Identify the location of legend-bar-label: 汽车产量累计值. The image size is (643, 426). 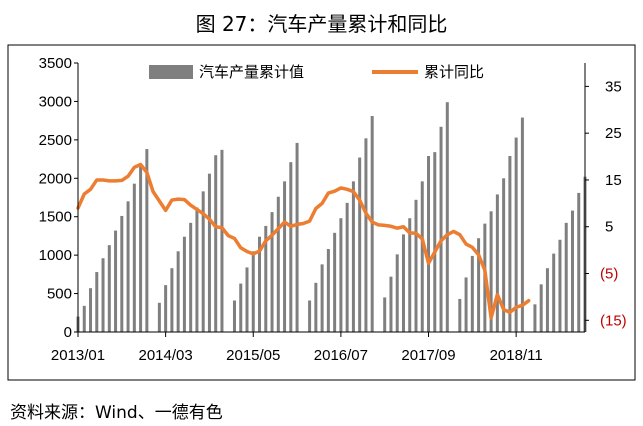
(251, 72).